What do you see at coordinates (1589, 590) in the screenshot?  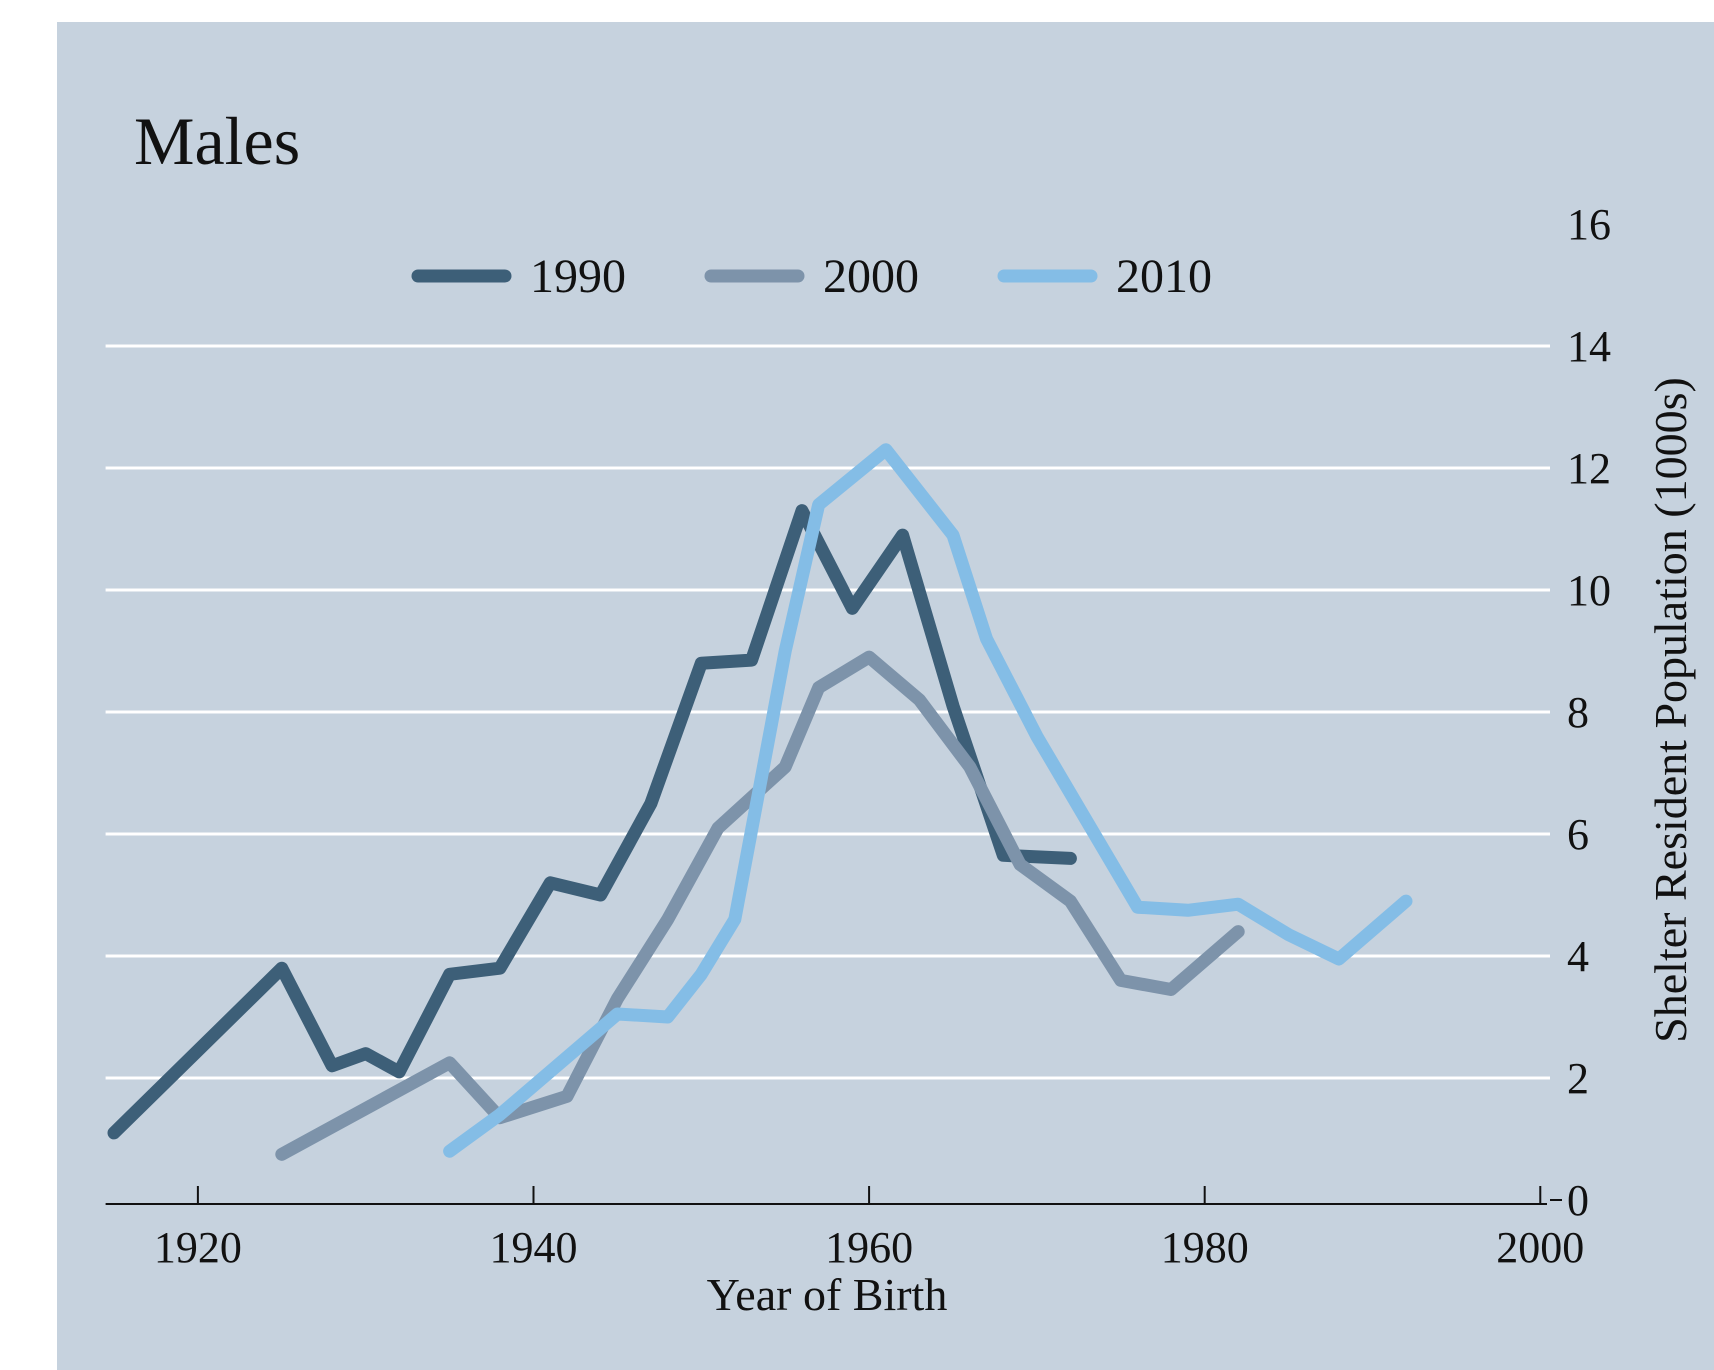 I see `y-tick-label: 10` at bounding box center [1589, 590].